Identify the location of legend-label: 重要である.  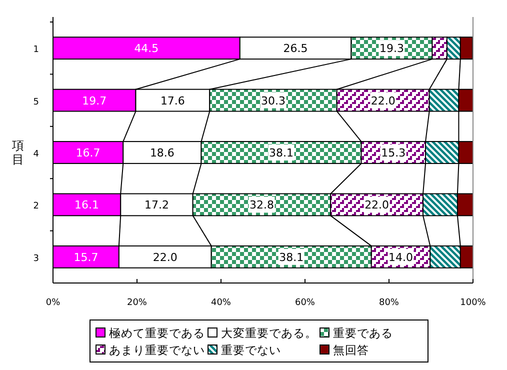
(363, 333).